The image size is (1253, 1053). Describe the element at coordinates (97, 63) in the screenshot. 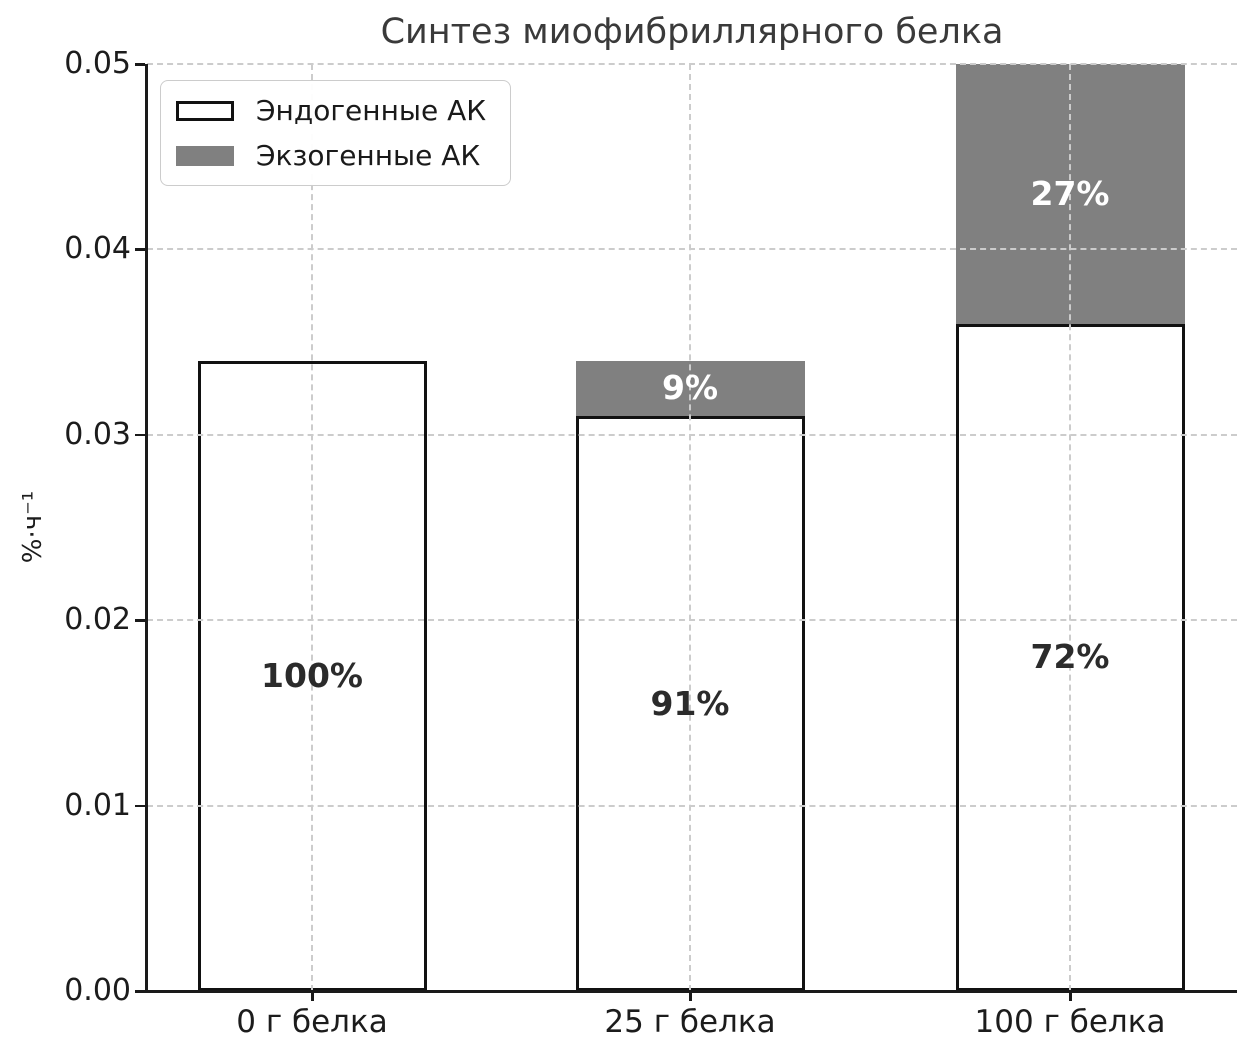

I see `y-tick-label: 0.05` at that location.